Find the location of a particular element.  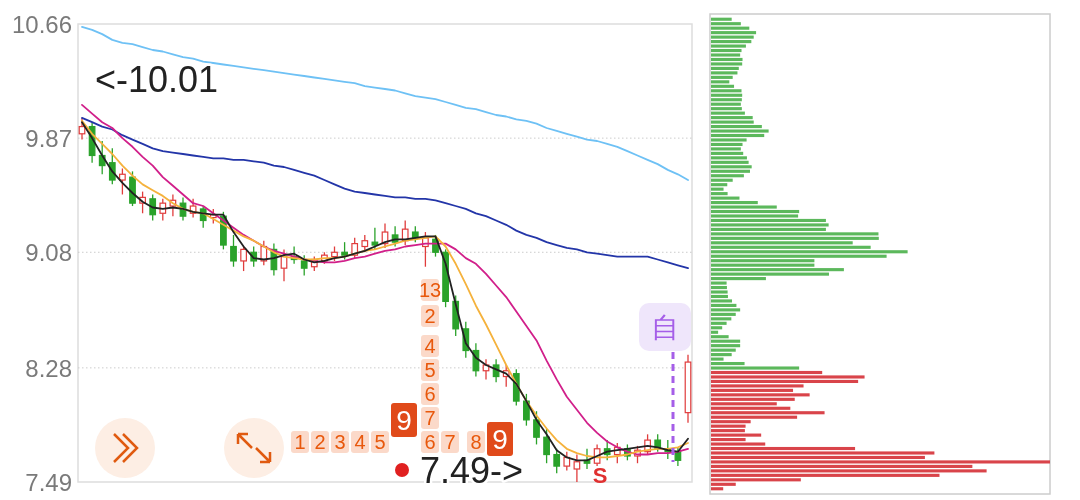

y-tick-label: 9.87 is located at coordinates (48, 139).